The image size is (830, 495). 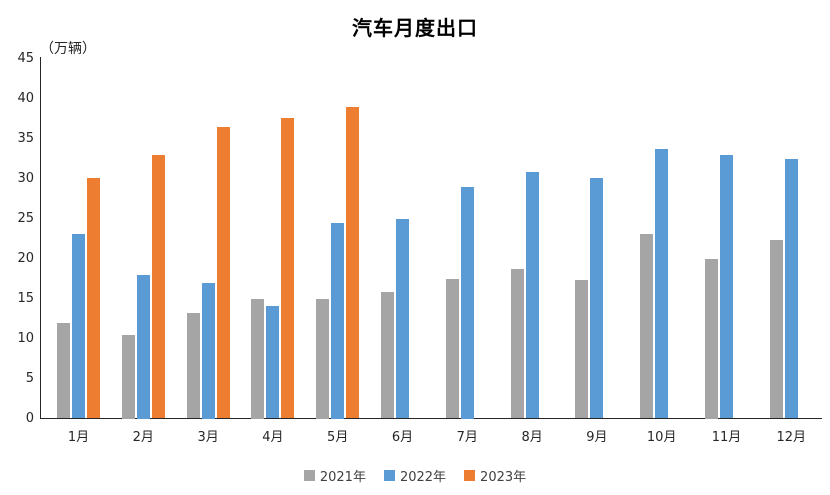 I want to click on bar-2023年-5月, so click(x=353, y=263).